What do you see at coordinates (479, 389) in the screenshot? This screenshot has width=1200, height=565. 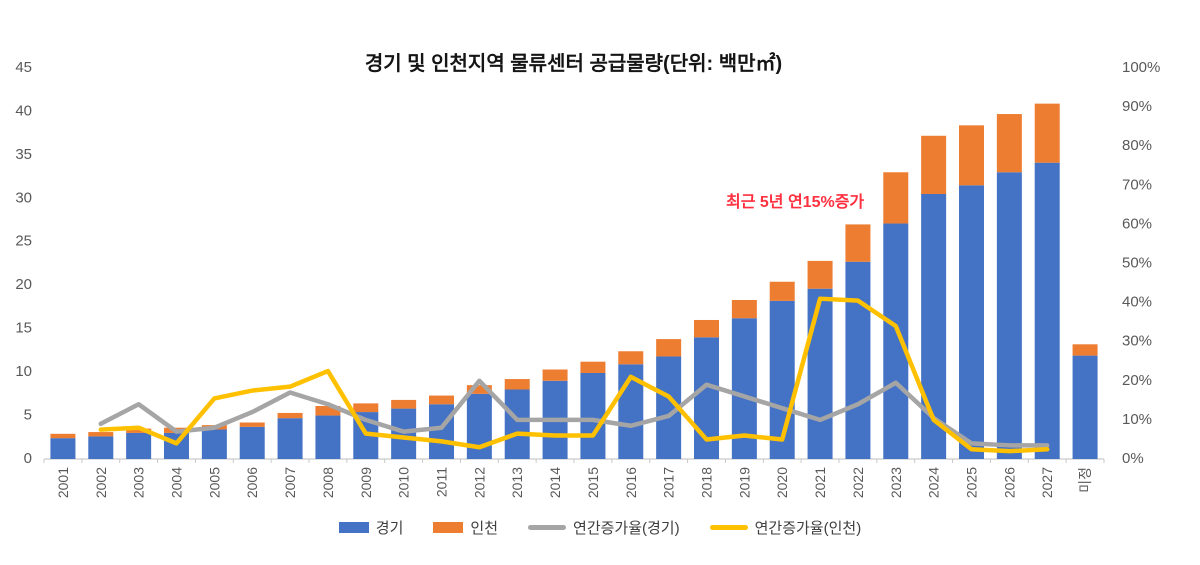 I see `bar-incheon-2012` at bounding box center [479, 389].